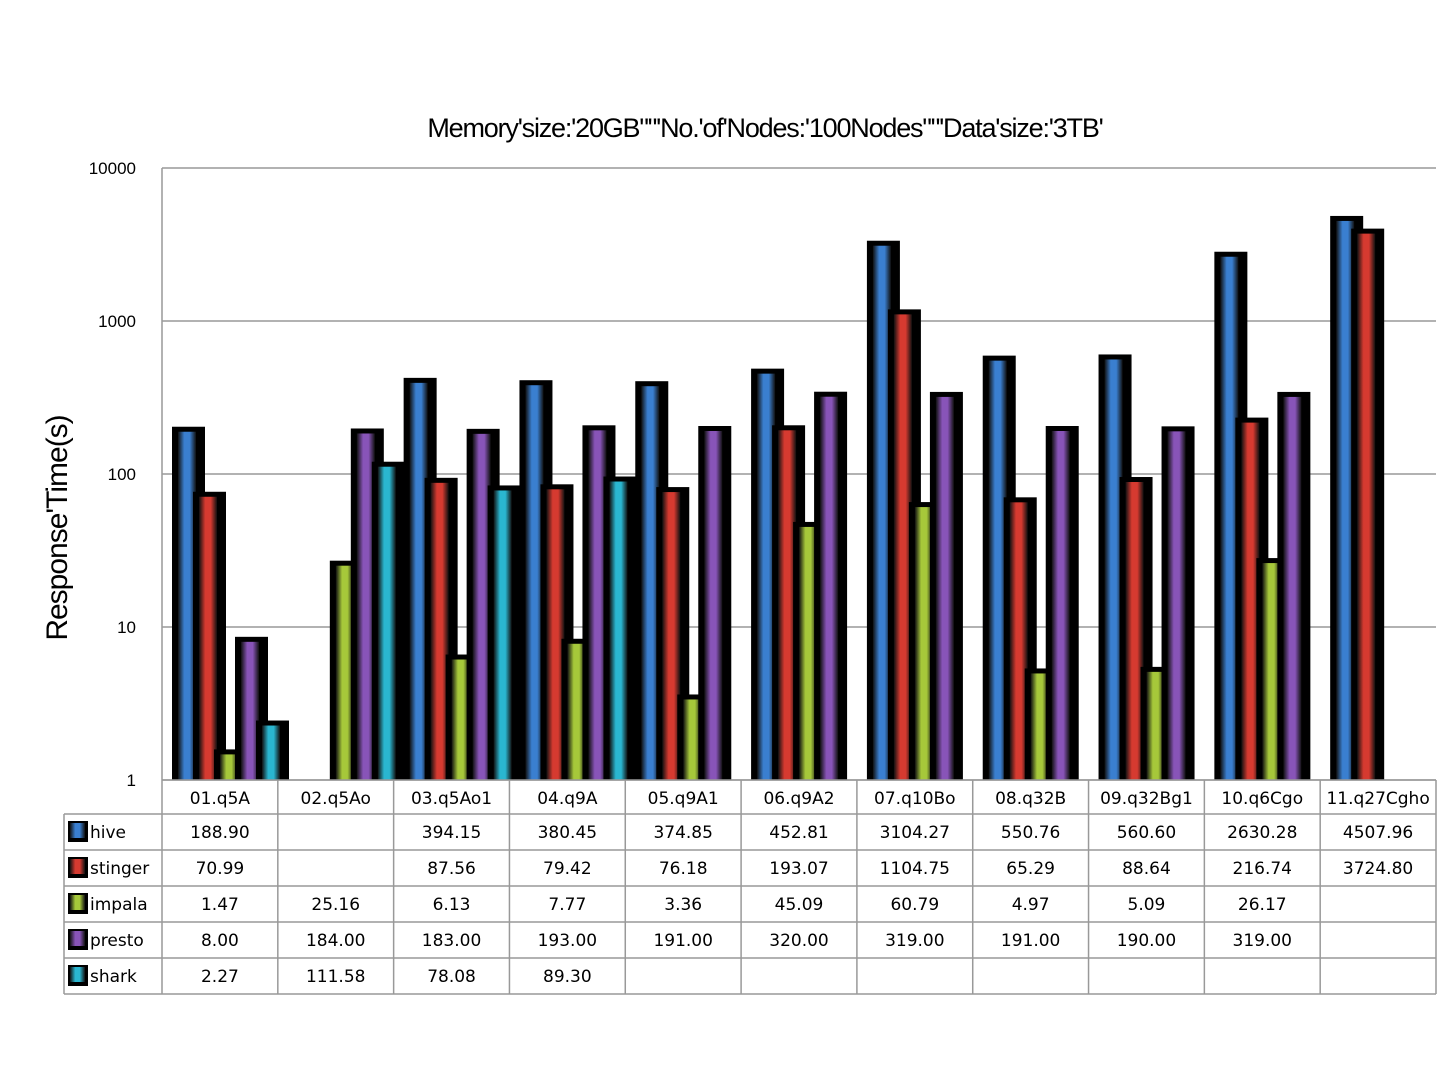 The height and width of the screenshot is (1080, 1440). I want to click on x-tick-label: 04.q9A, so click(567, 799).